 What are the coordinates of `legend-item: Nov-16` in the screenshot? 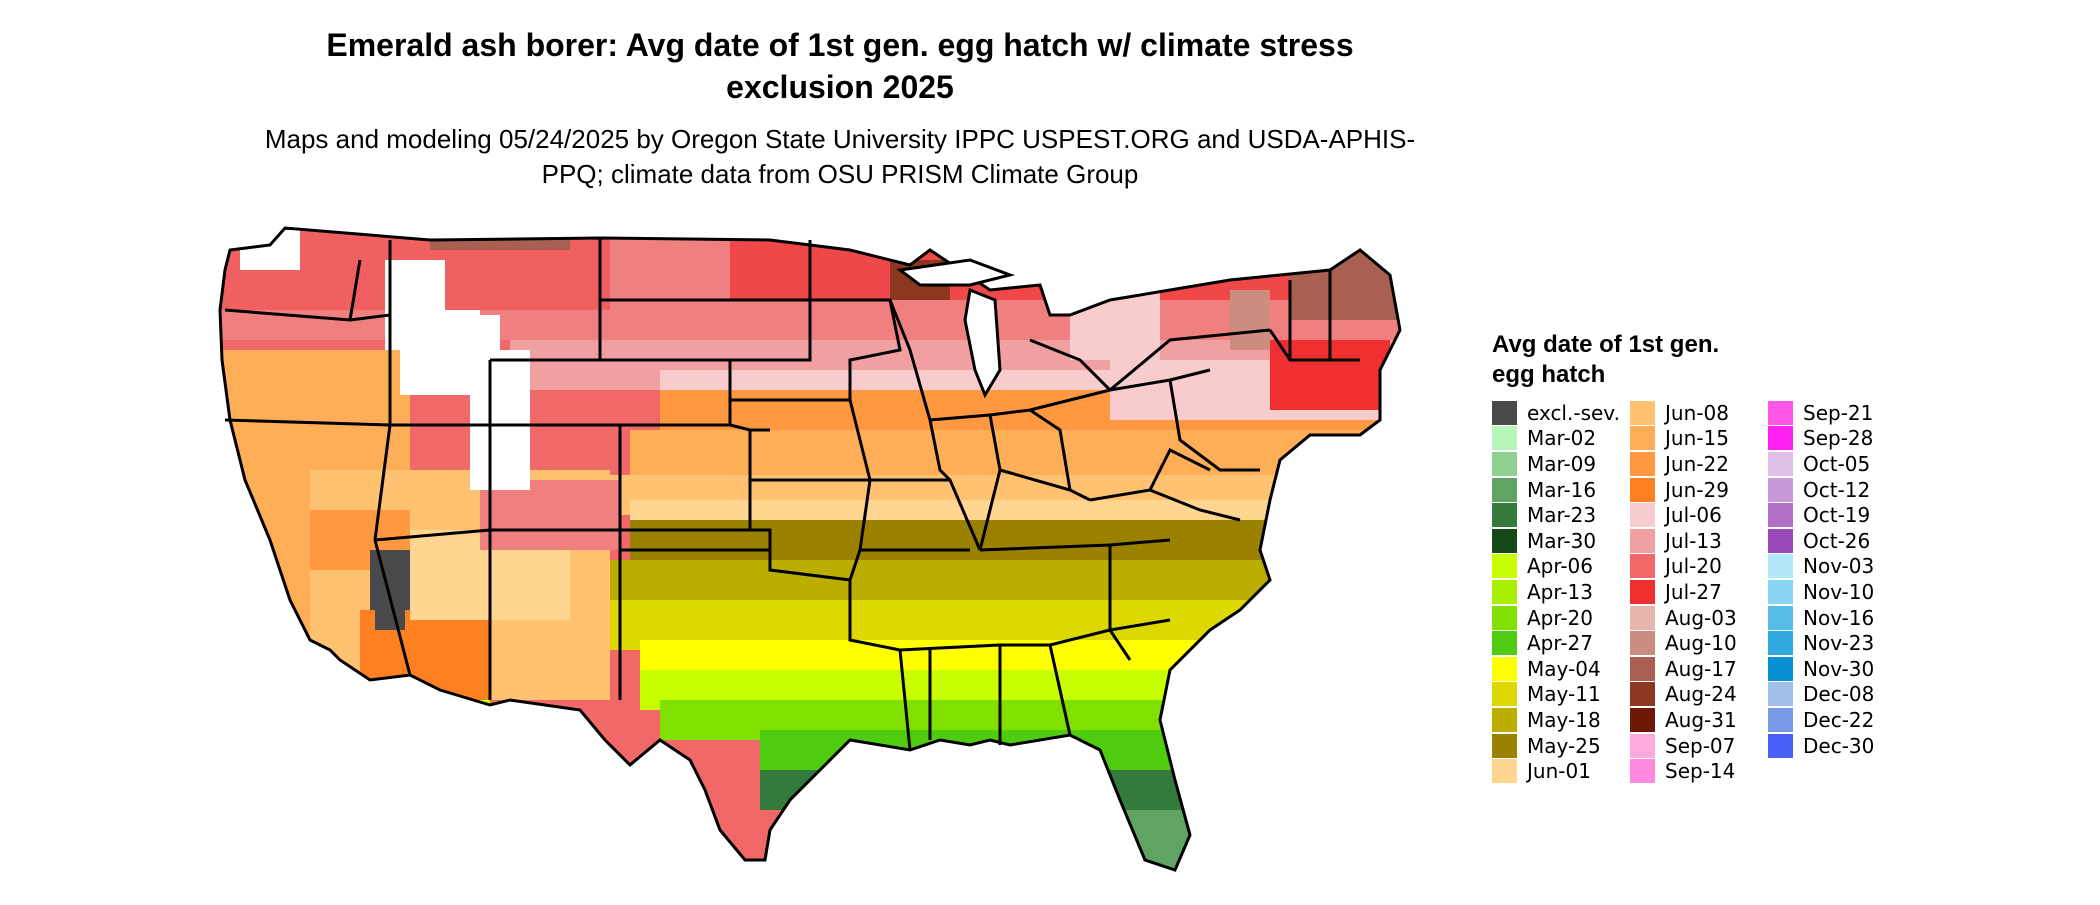 It's located at (1837, 618).